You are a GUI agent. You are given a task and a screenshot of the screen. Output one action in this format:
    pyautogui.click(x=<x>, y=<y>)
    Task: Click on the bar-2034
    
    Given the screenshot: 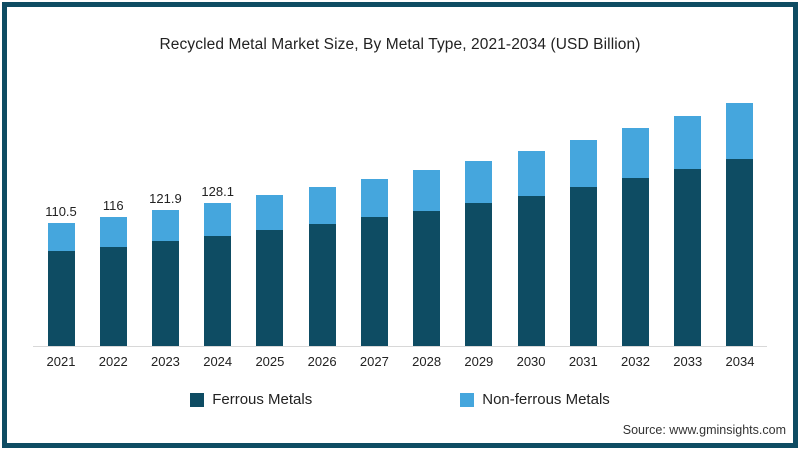 What is the action you would take?
    pyautogui.click(x=740, y=224)
    